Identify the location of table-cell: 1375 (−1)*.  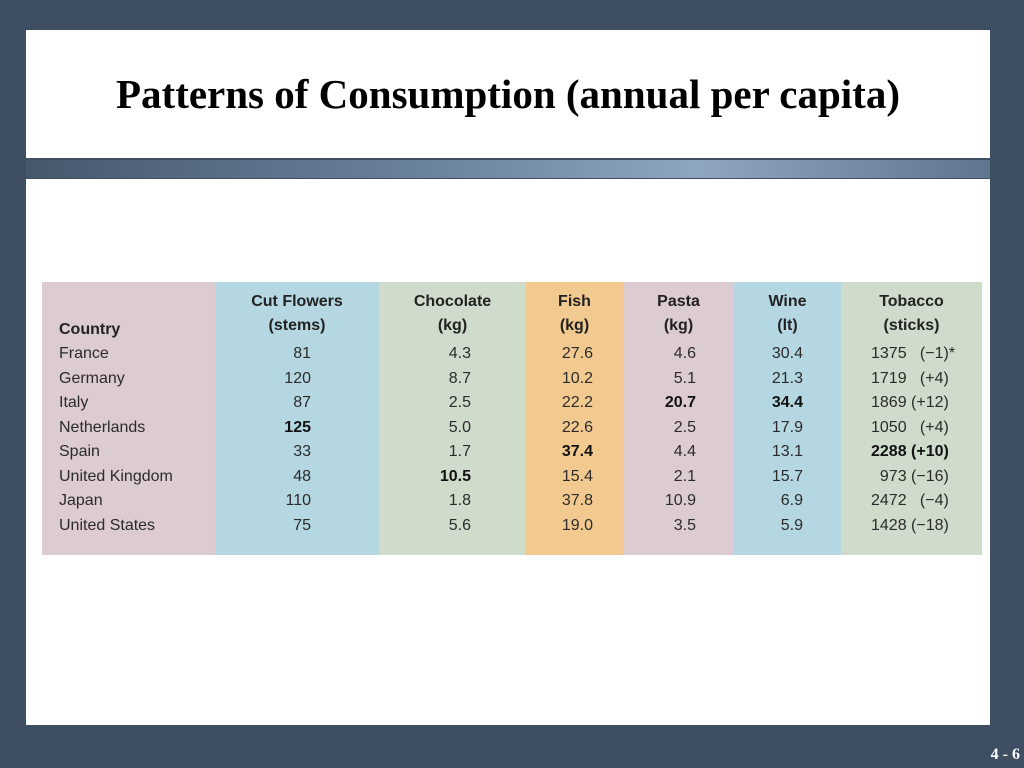
(913, 353).